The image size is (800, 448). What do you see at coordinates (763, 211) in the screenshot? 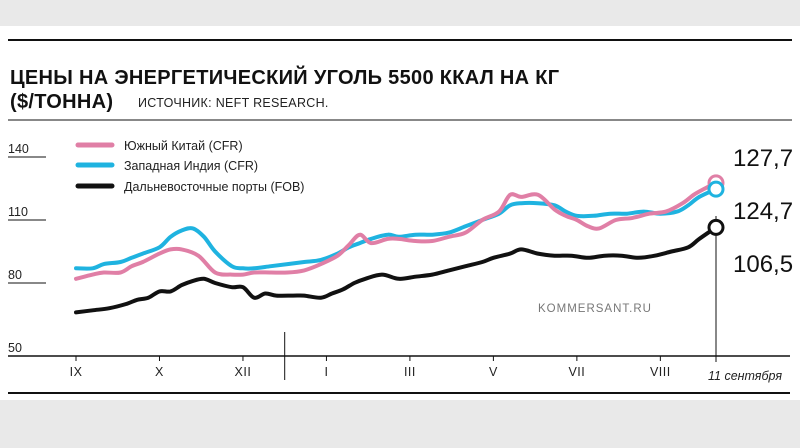
I see `end-label-west-india: 124,7` at bounding box center [763, 211].